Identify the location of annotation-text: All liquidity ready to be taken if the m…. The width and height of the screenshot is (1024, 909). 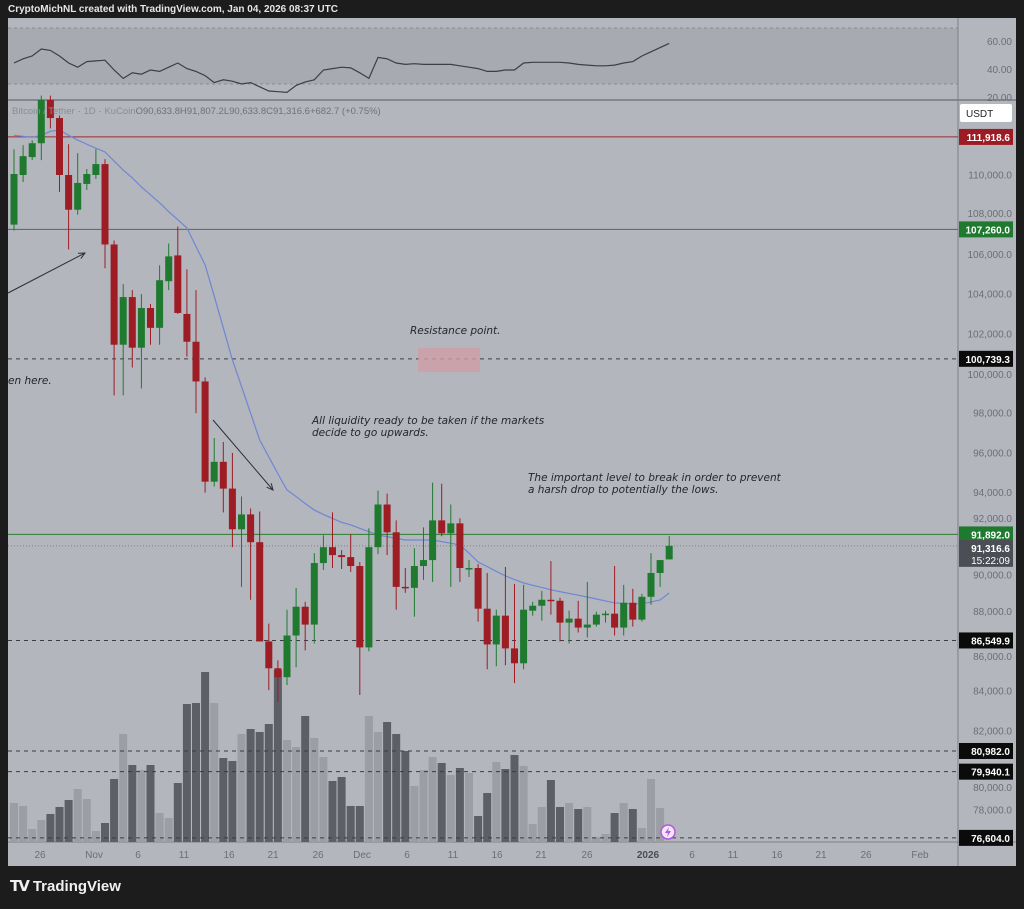
(428, 421).